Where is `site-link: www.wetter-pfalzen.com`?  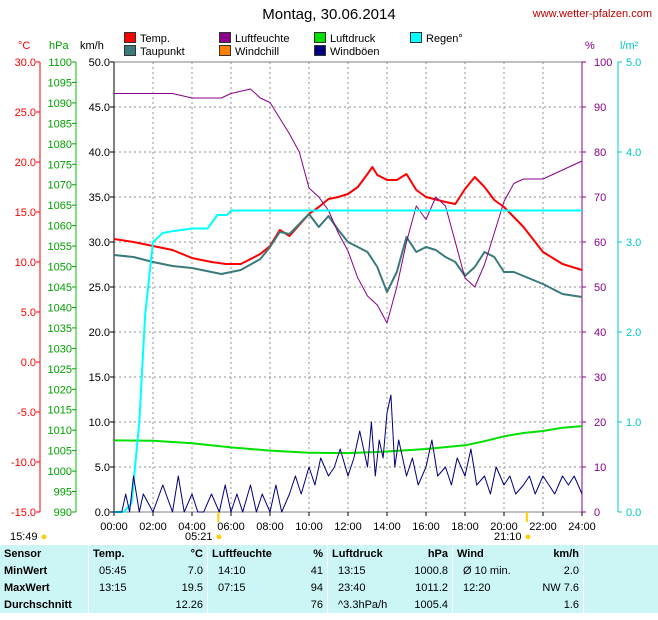 site-link: www.wetter-pfalzen.com is located at coordinates (592, 14).